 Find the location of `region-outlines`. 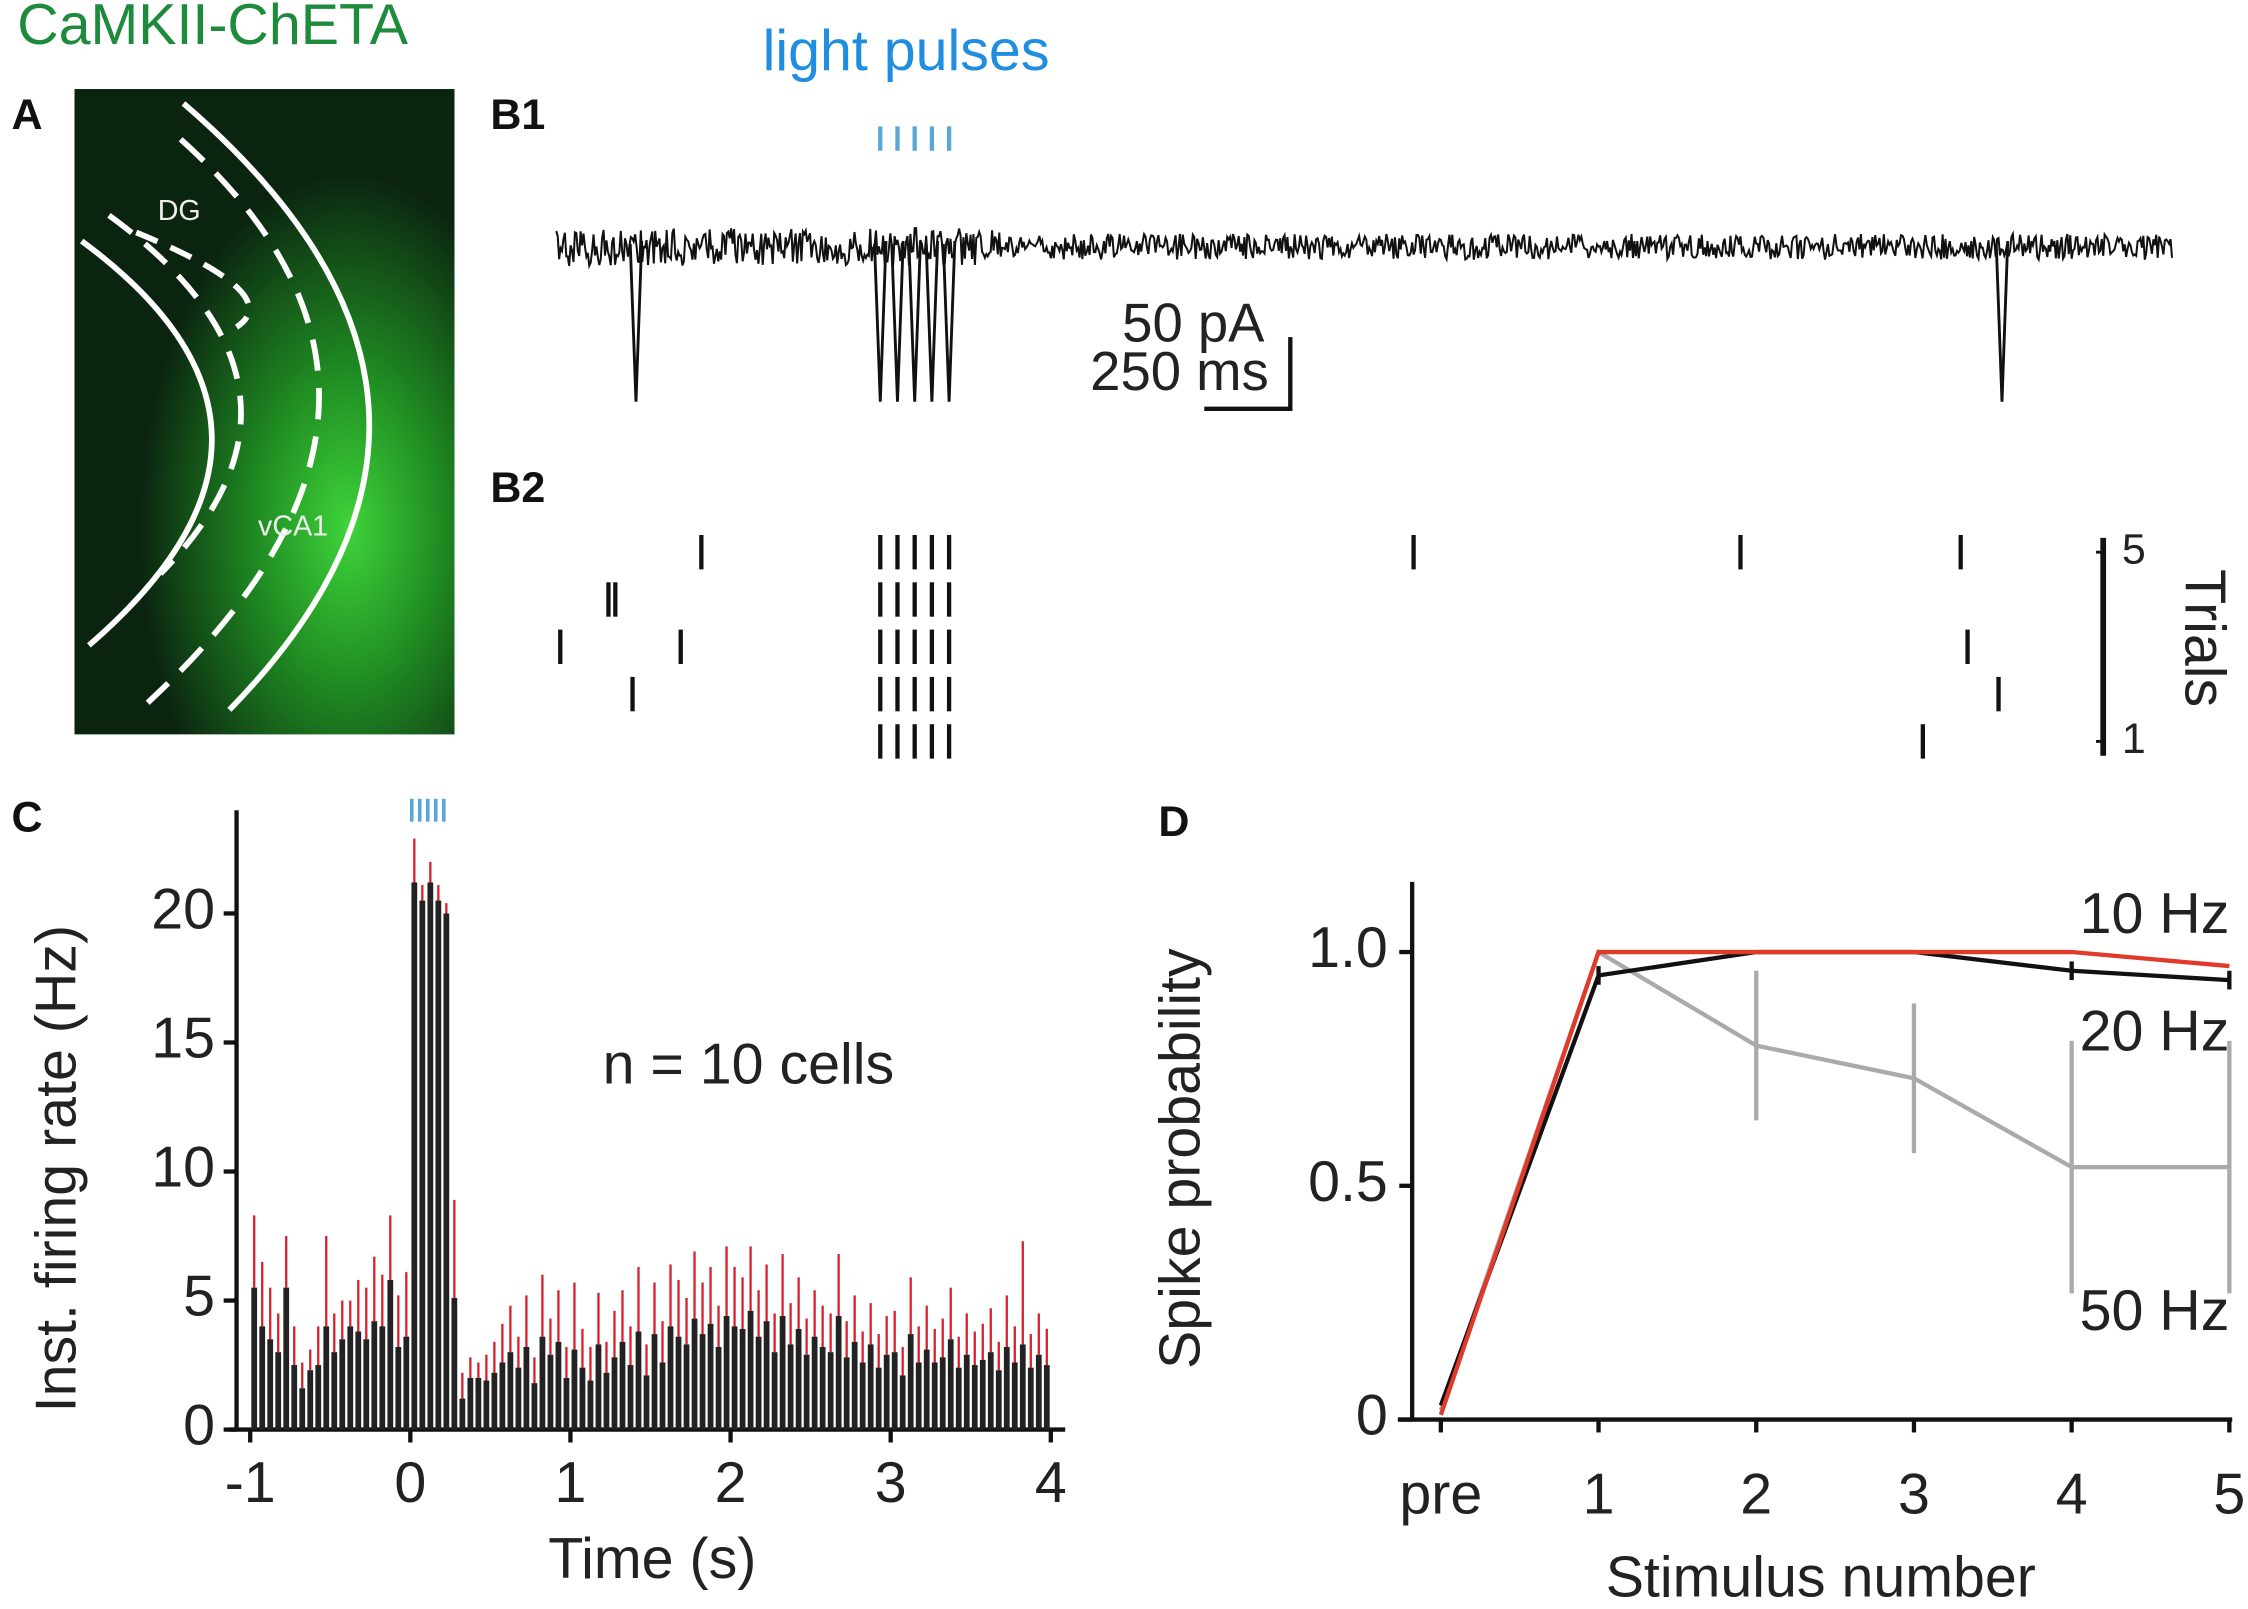

region-outlines is located at coordinates (226, 406).